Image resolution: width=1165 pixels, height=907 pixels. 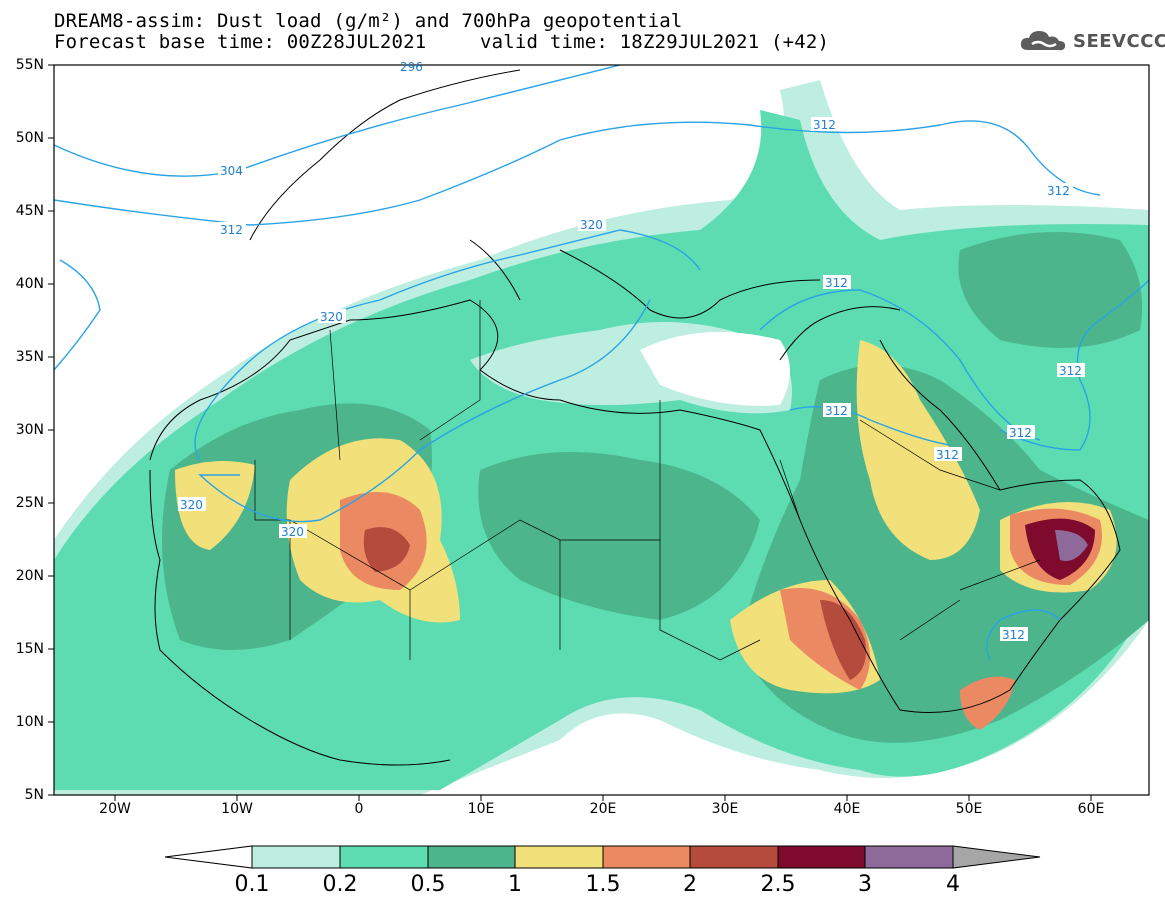 I want to click on clear-east-med, so click(x=715, y=369).